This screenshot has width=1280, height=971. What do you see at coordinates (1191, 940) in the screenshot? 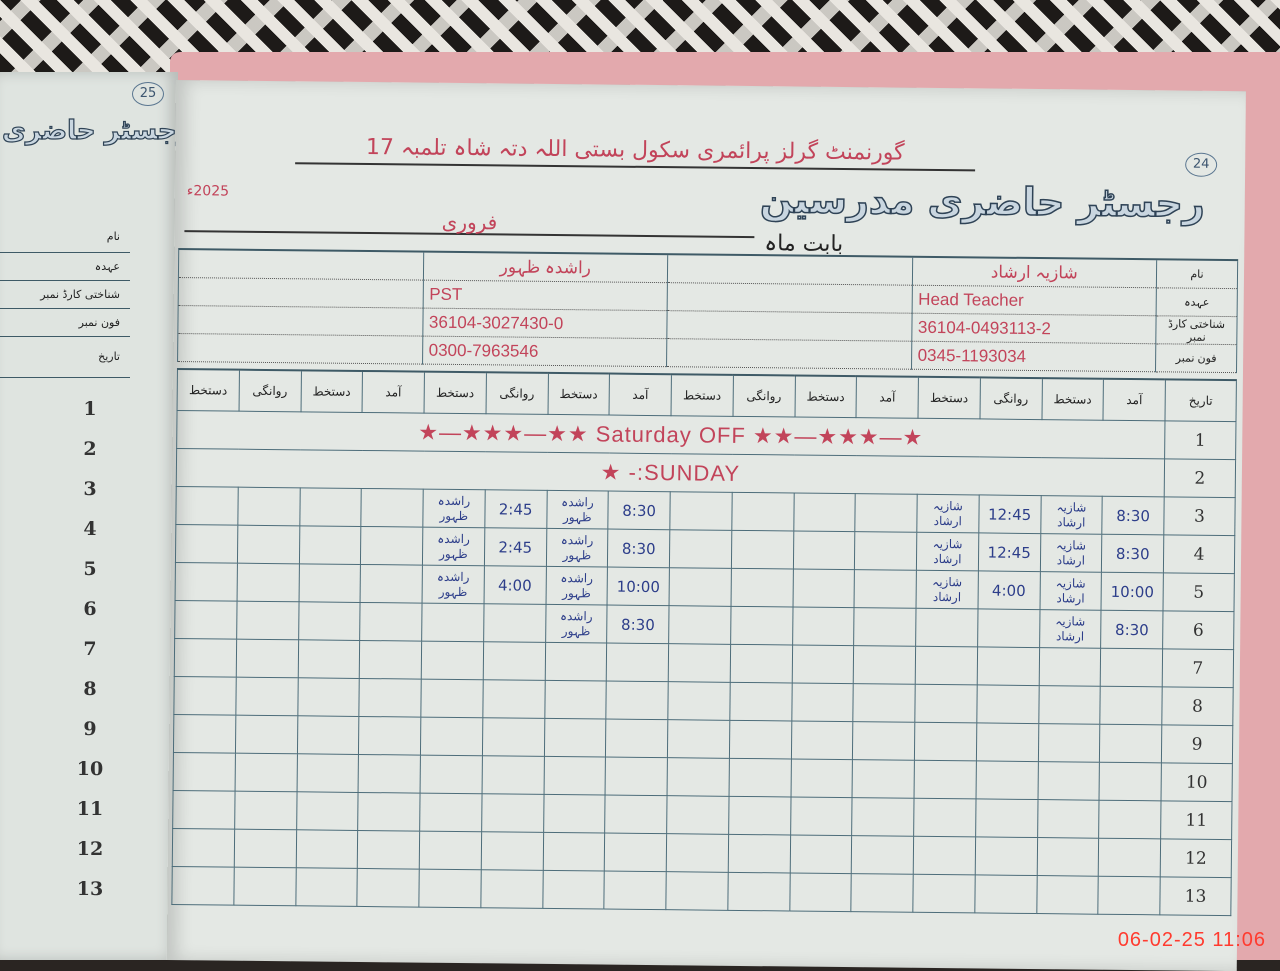
I see `camera-timestamp: 06-02-25 11:06` at bounding box center [1191, 940].